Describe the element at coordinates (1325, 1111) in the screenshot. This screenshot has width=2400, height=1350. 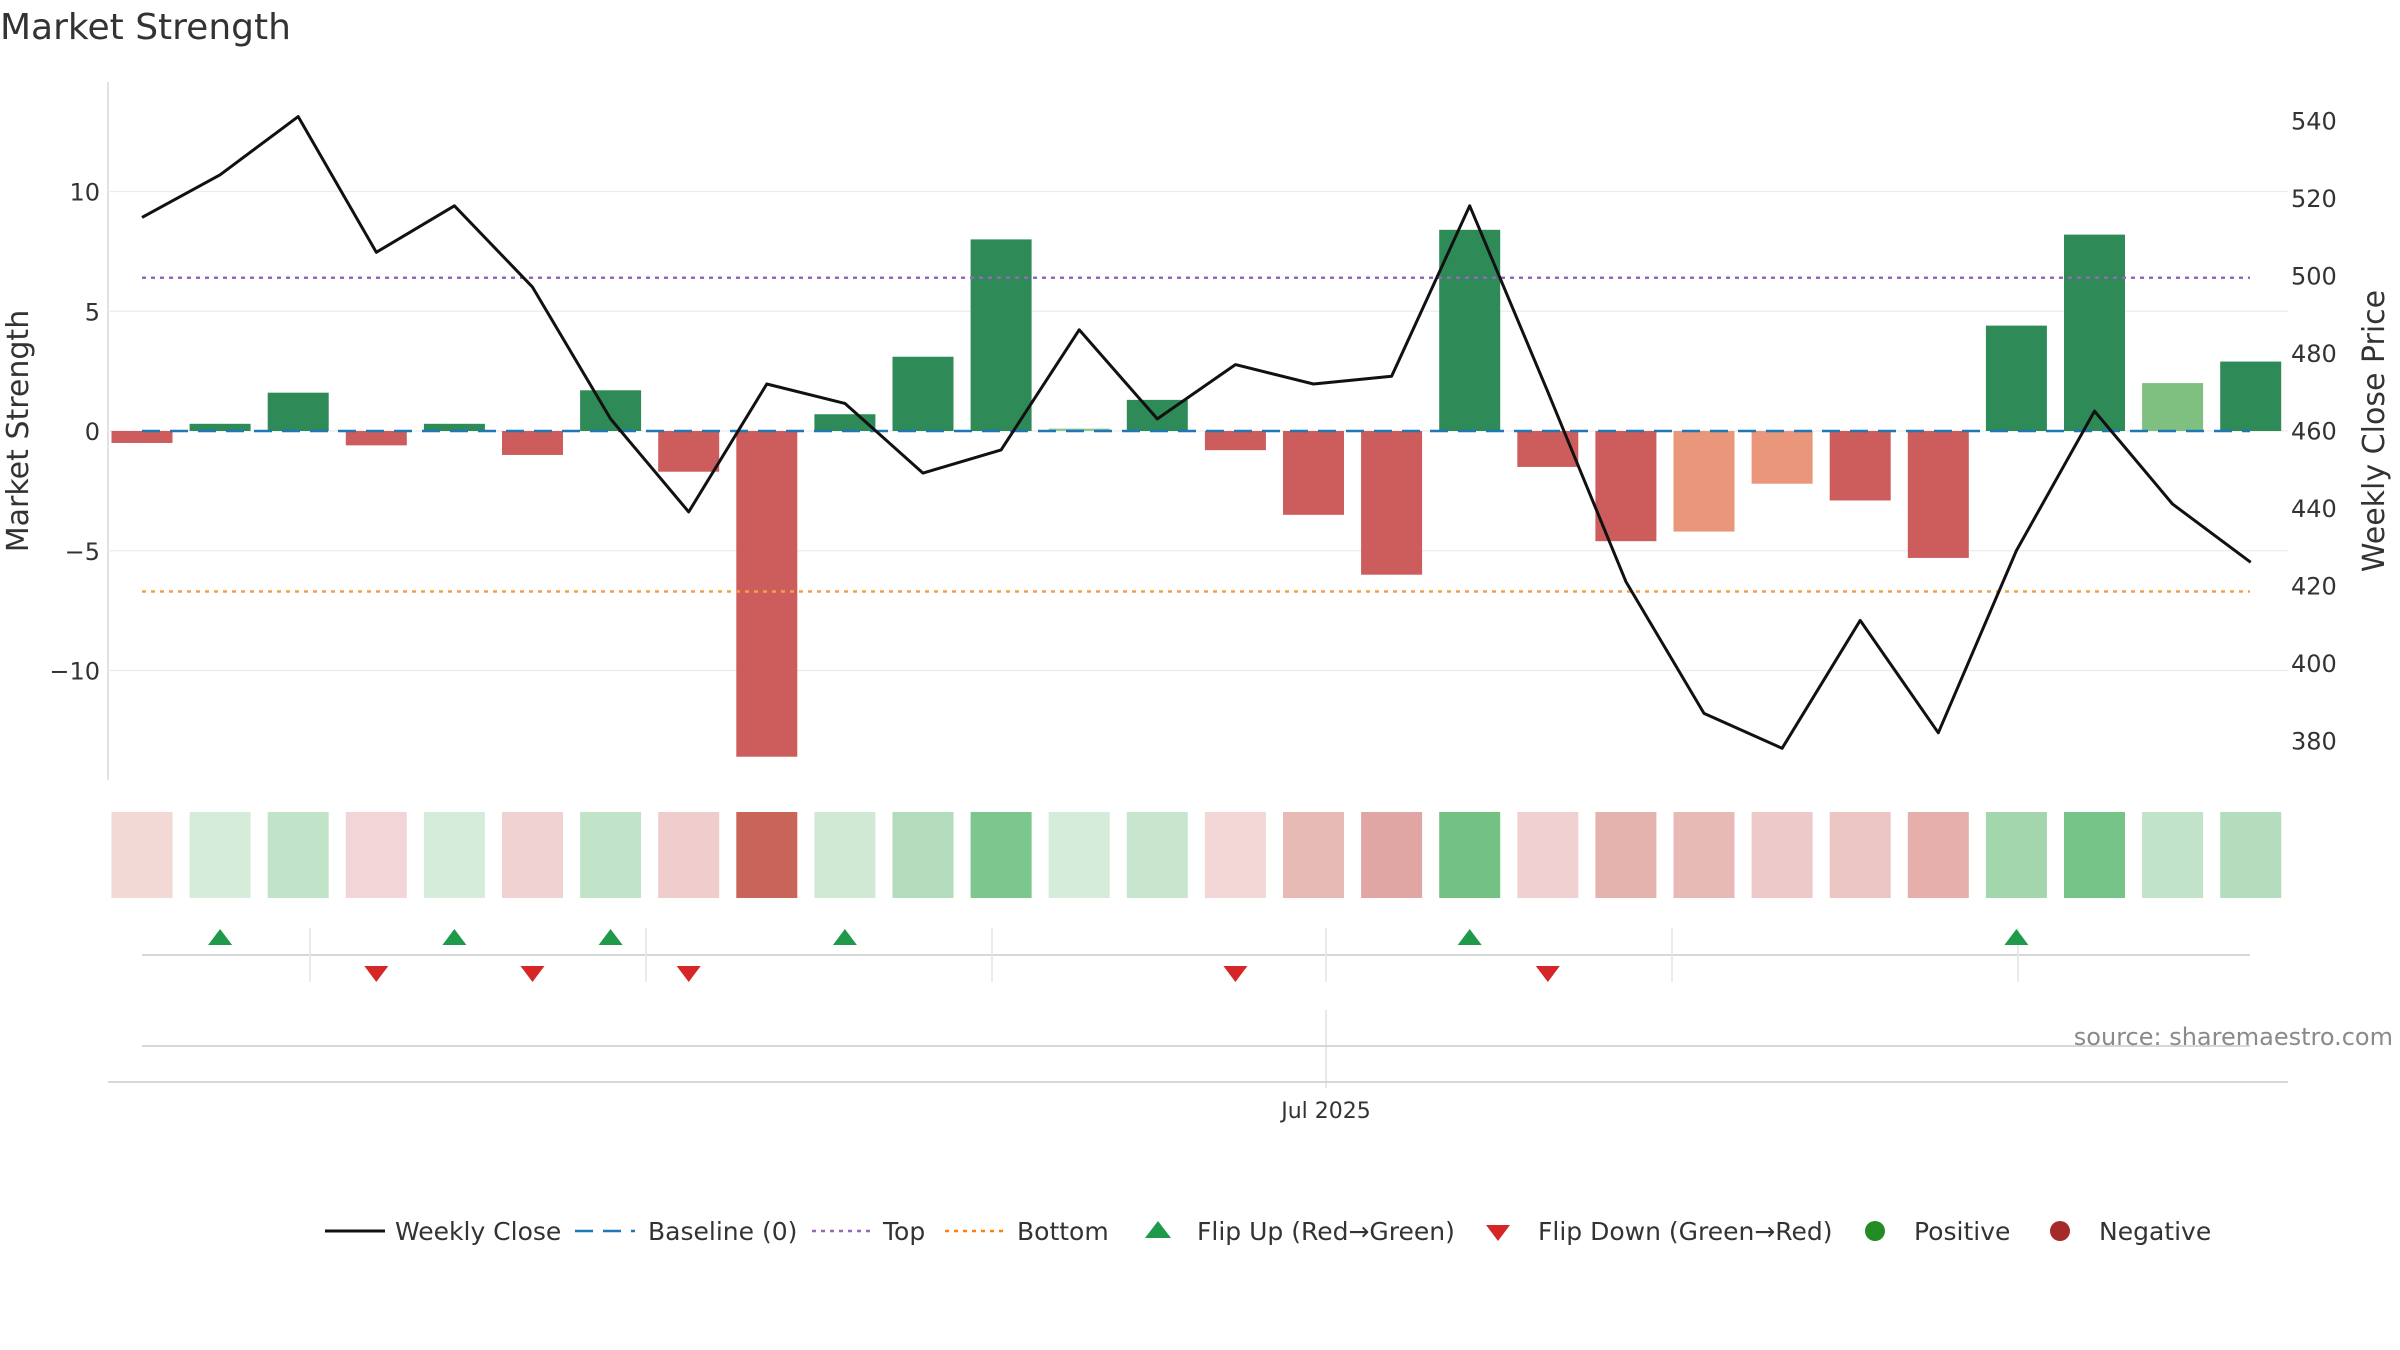
I see `x-tick-label: Jul 2025` at that location.